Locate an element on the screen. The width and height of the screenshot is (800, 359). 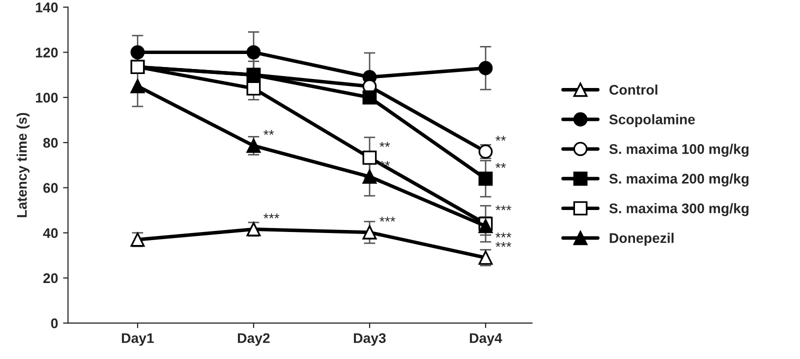
legend-label: S. maxima 200 mg/kg is located at coordinates (678, 179).